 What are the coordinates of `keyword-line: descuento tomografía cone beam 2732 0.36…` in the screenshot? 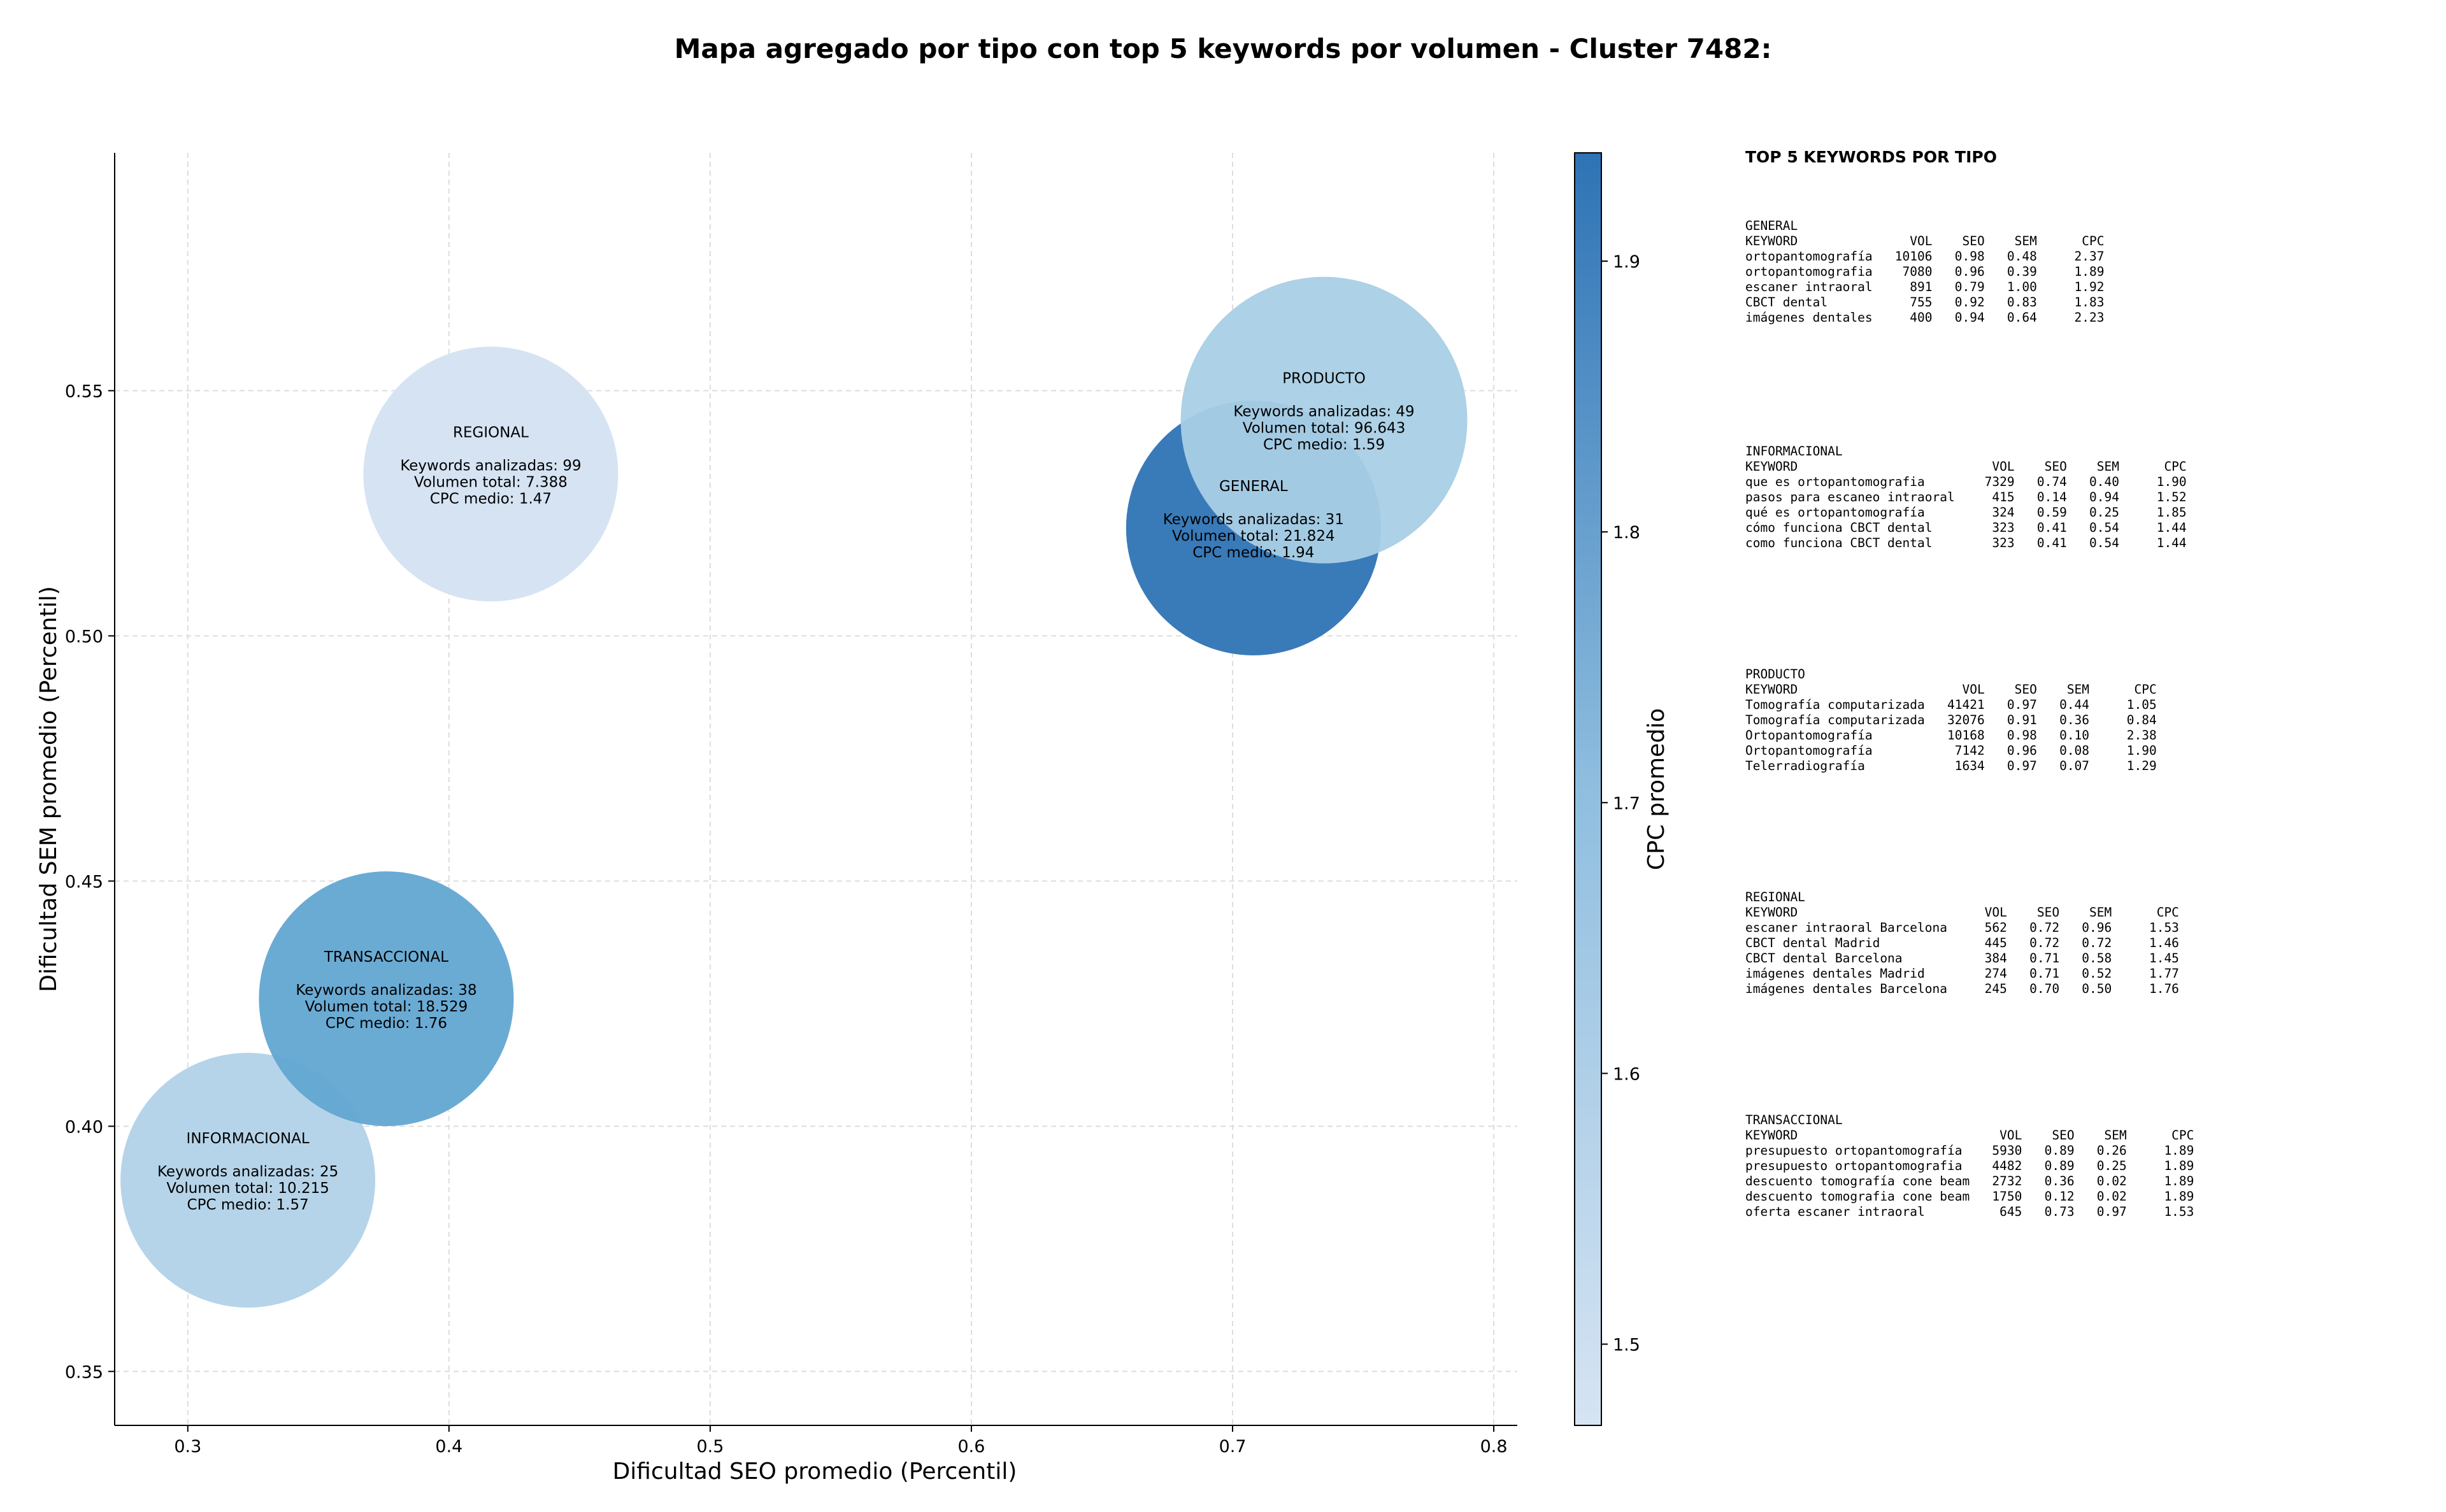 It's located at (1969, 1181).